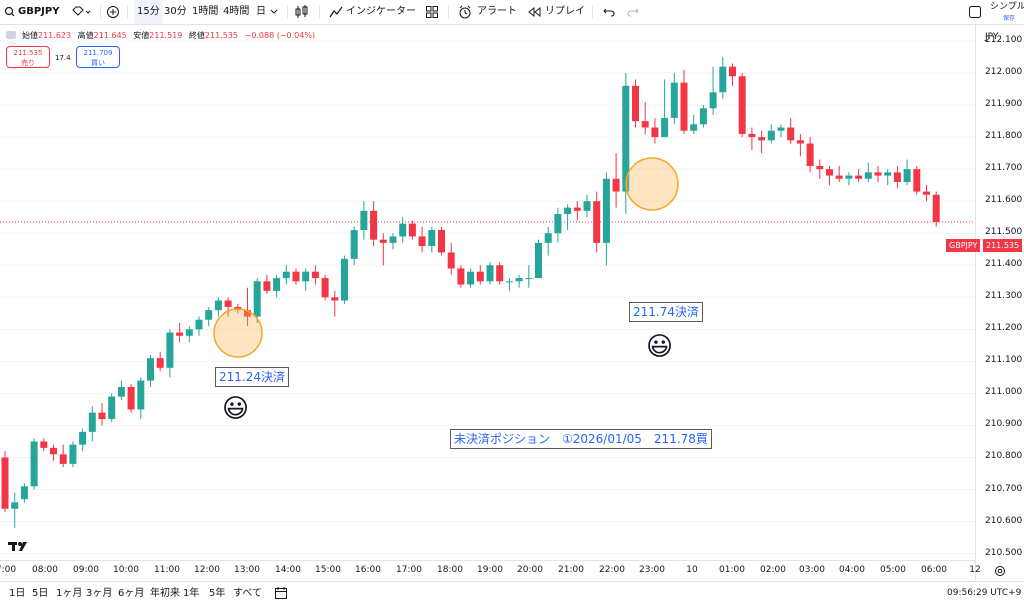 This screenshot has width=1024, height=614. I want to click on interval-dropdown-icon, so click(274, 12).